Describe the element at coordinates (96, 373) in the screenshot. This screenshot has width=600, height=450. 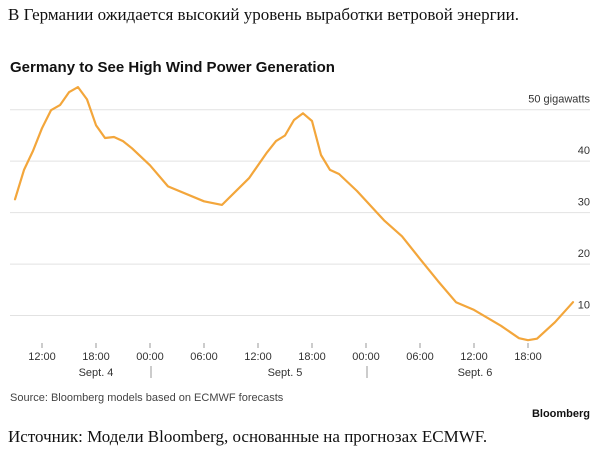
I see `day-label: Sept. 4` at that location.